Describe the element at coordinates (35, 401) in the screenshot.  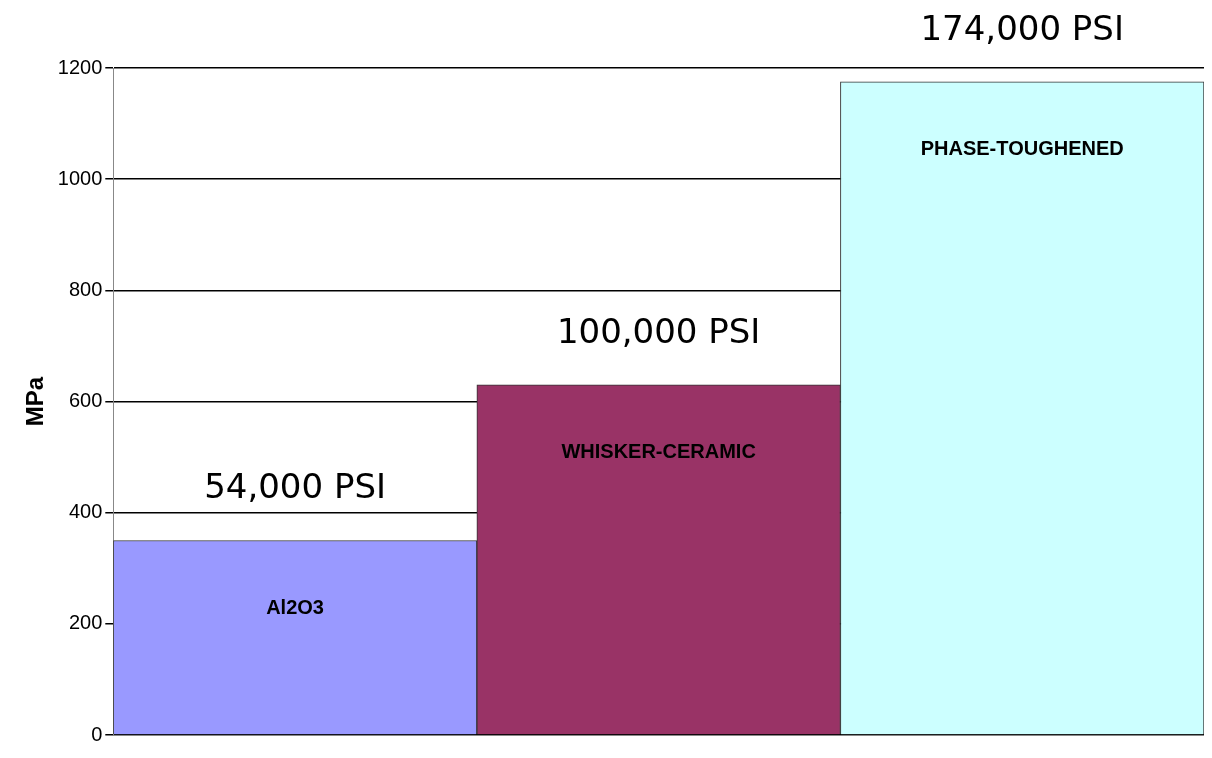
I see `y-axis-title: MPa` at that location.